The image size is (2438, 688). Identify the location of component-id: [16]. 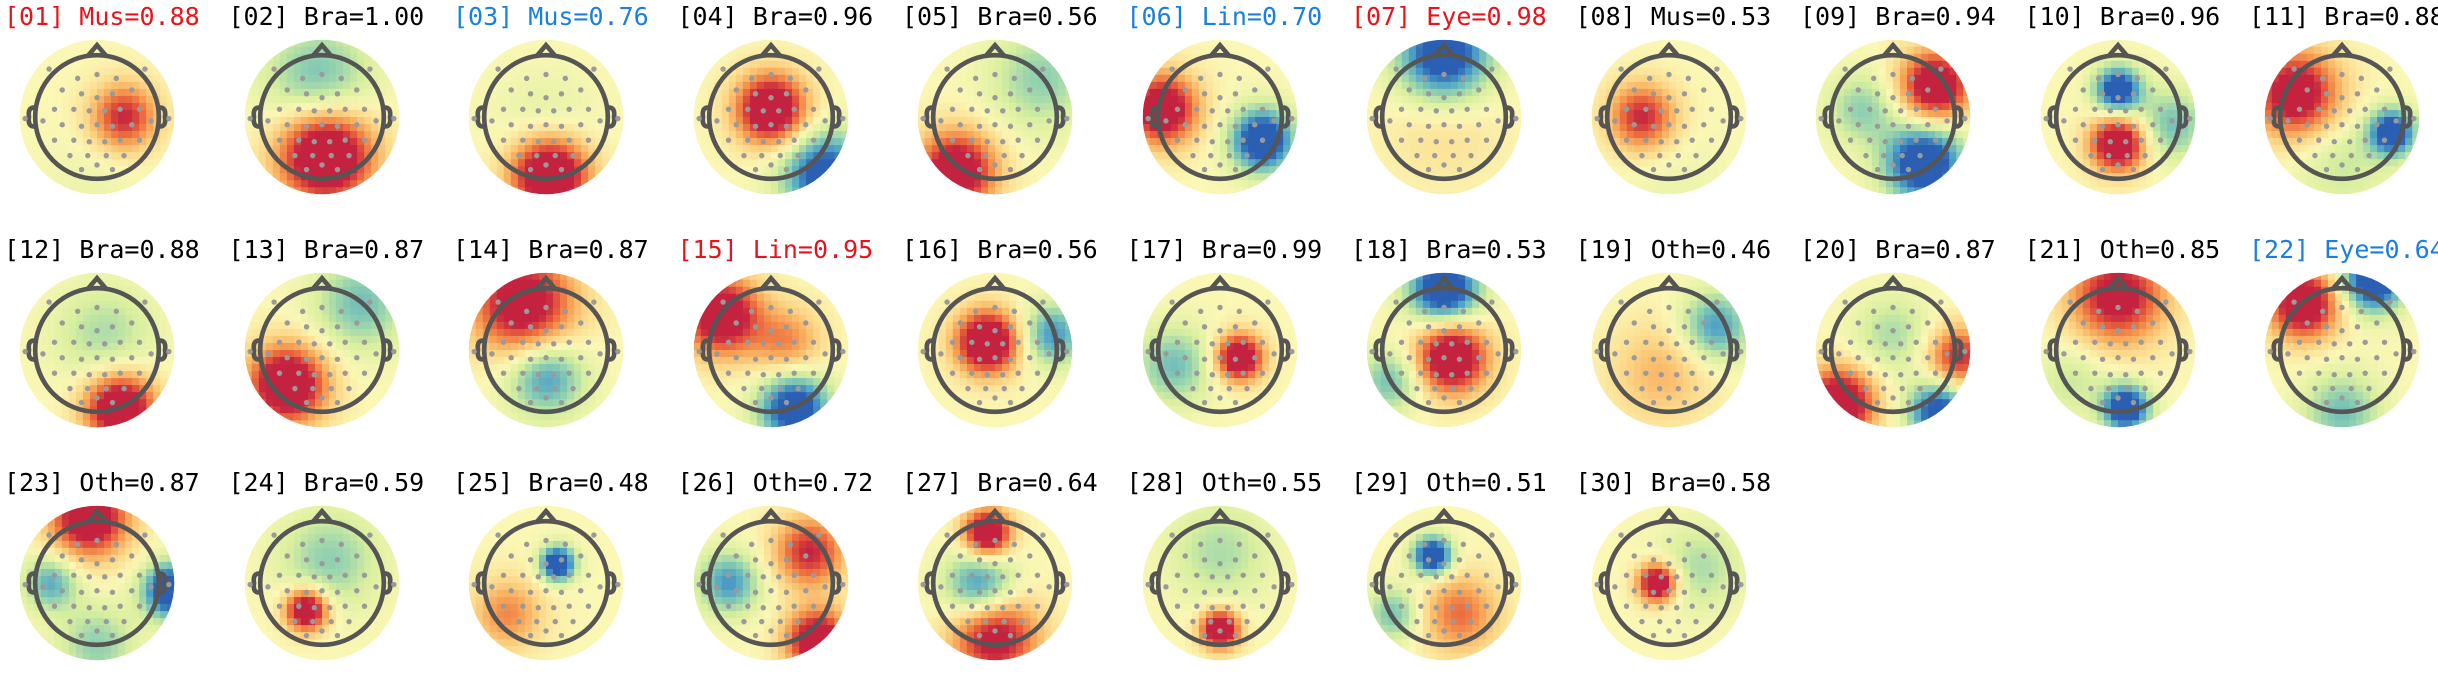
(932, 249).